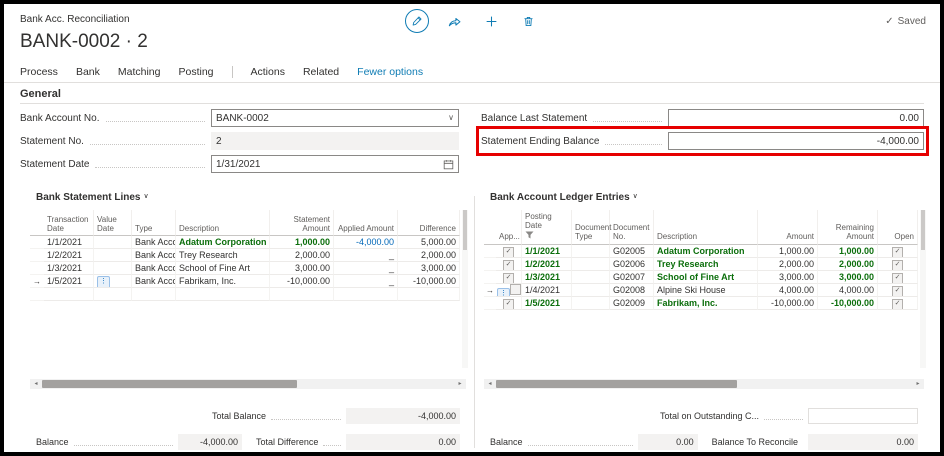  Describe the element at coordinates (547, 264) in the screenshot. I see `cell-posting-date: 1/2/2021` at that location.